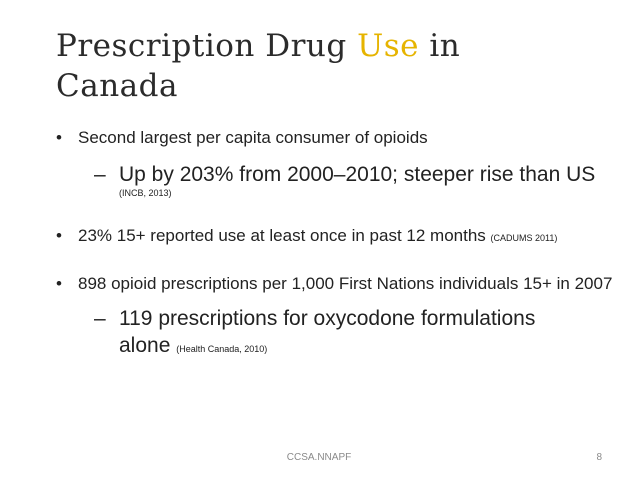  I want to click on title-text-part1: Prescription Drug, so click(207, 46).